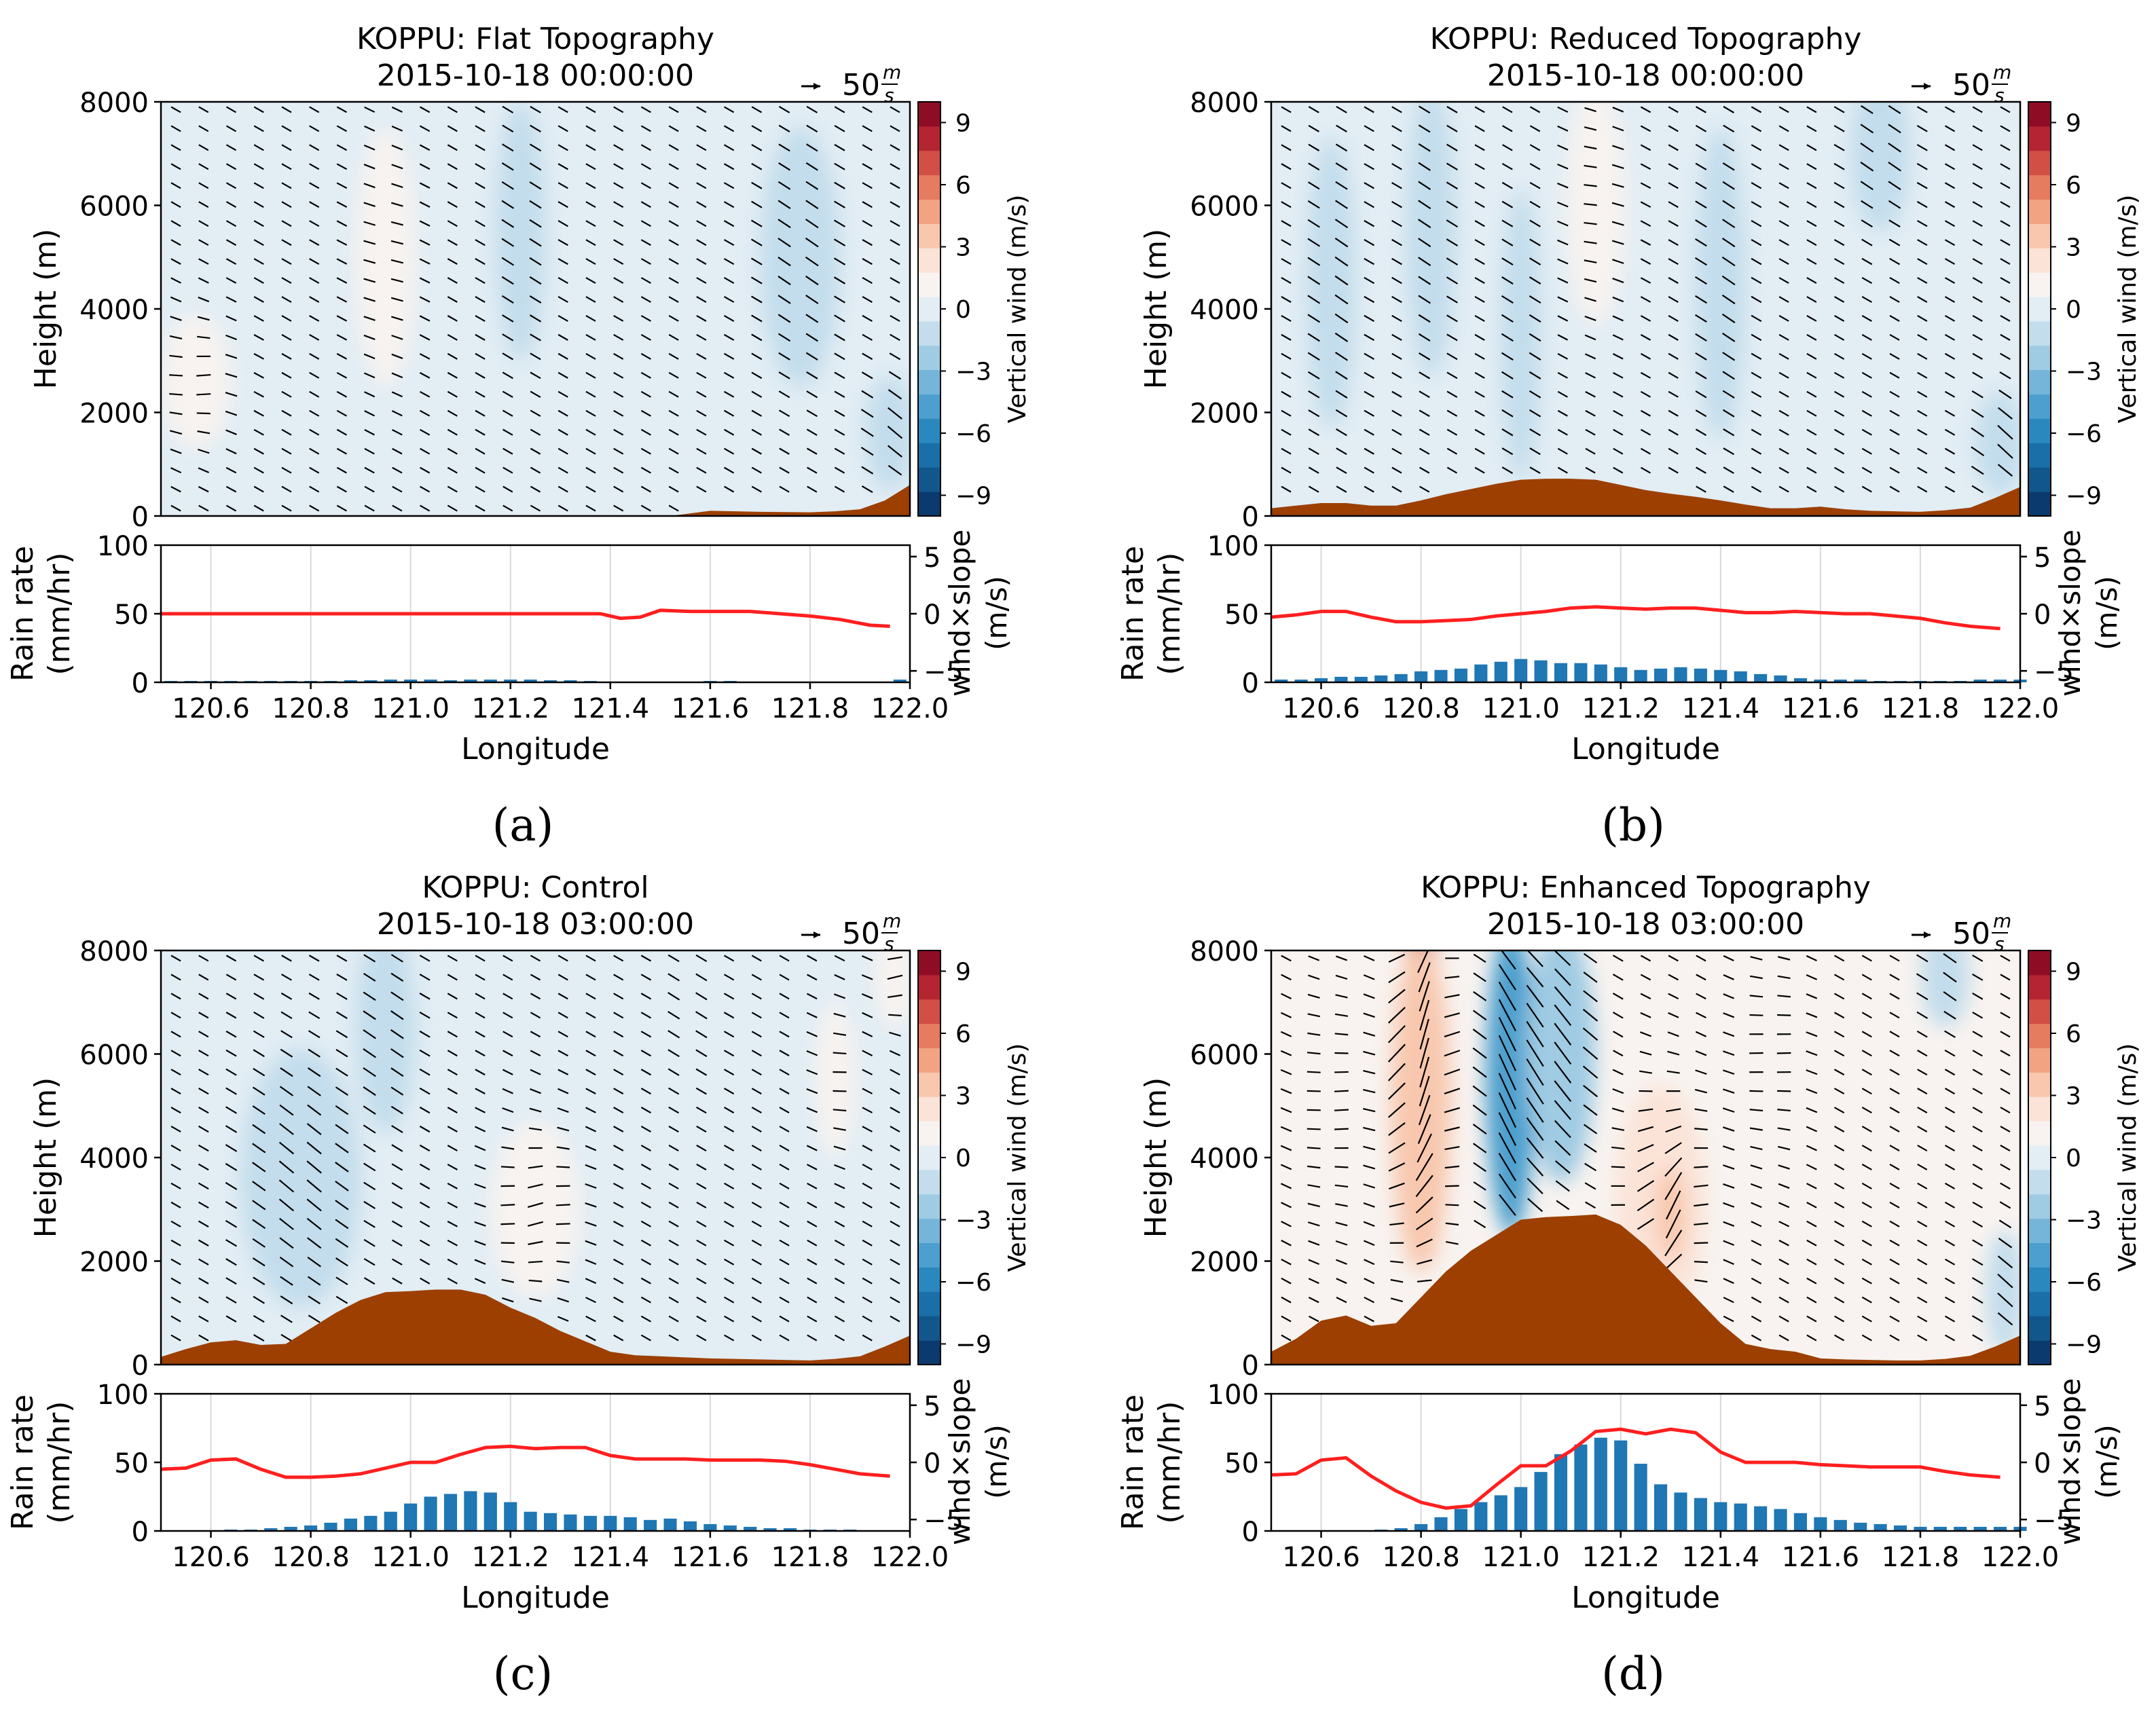  I want to click on slope-axis-label-line1: wind×slope, so click(959, 613).